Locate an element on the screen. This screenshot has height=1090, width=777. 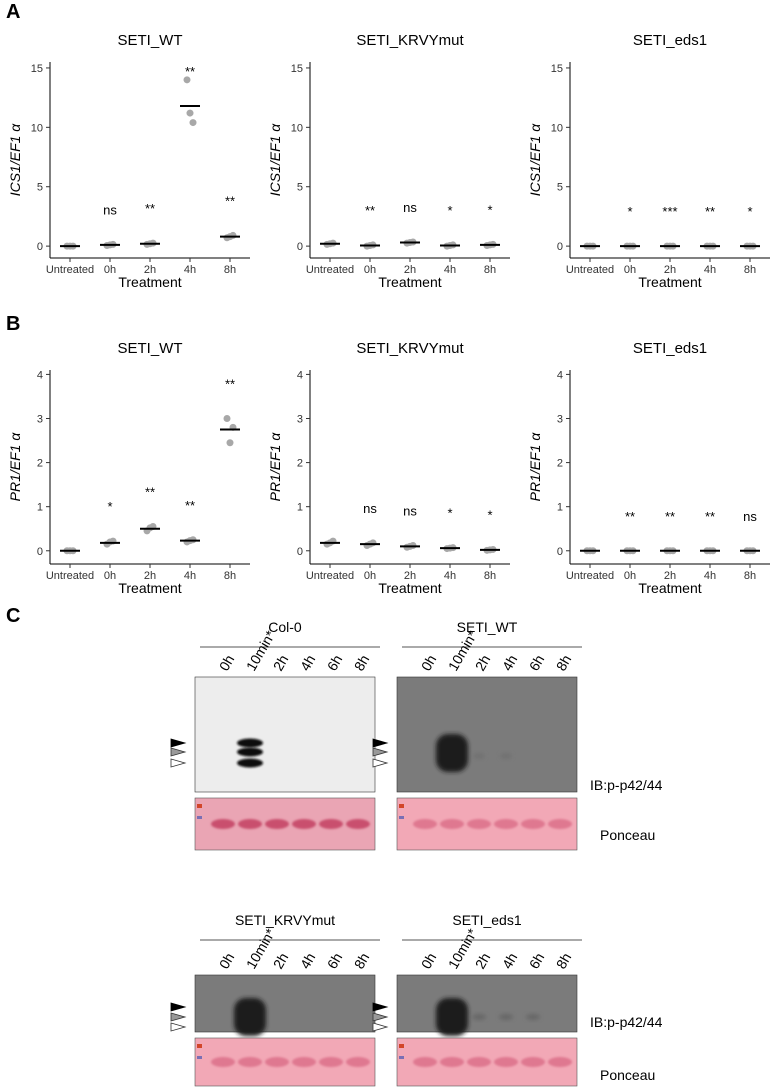
blot-title: Col-0 is located at coordinates (285, 627).